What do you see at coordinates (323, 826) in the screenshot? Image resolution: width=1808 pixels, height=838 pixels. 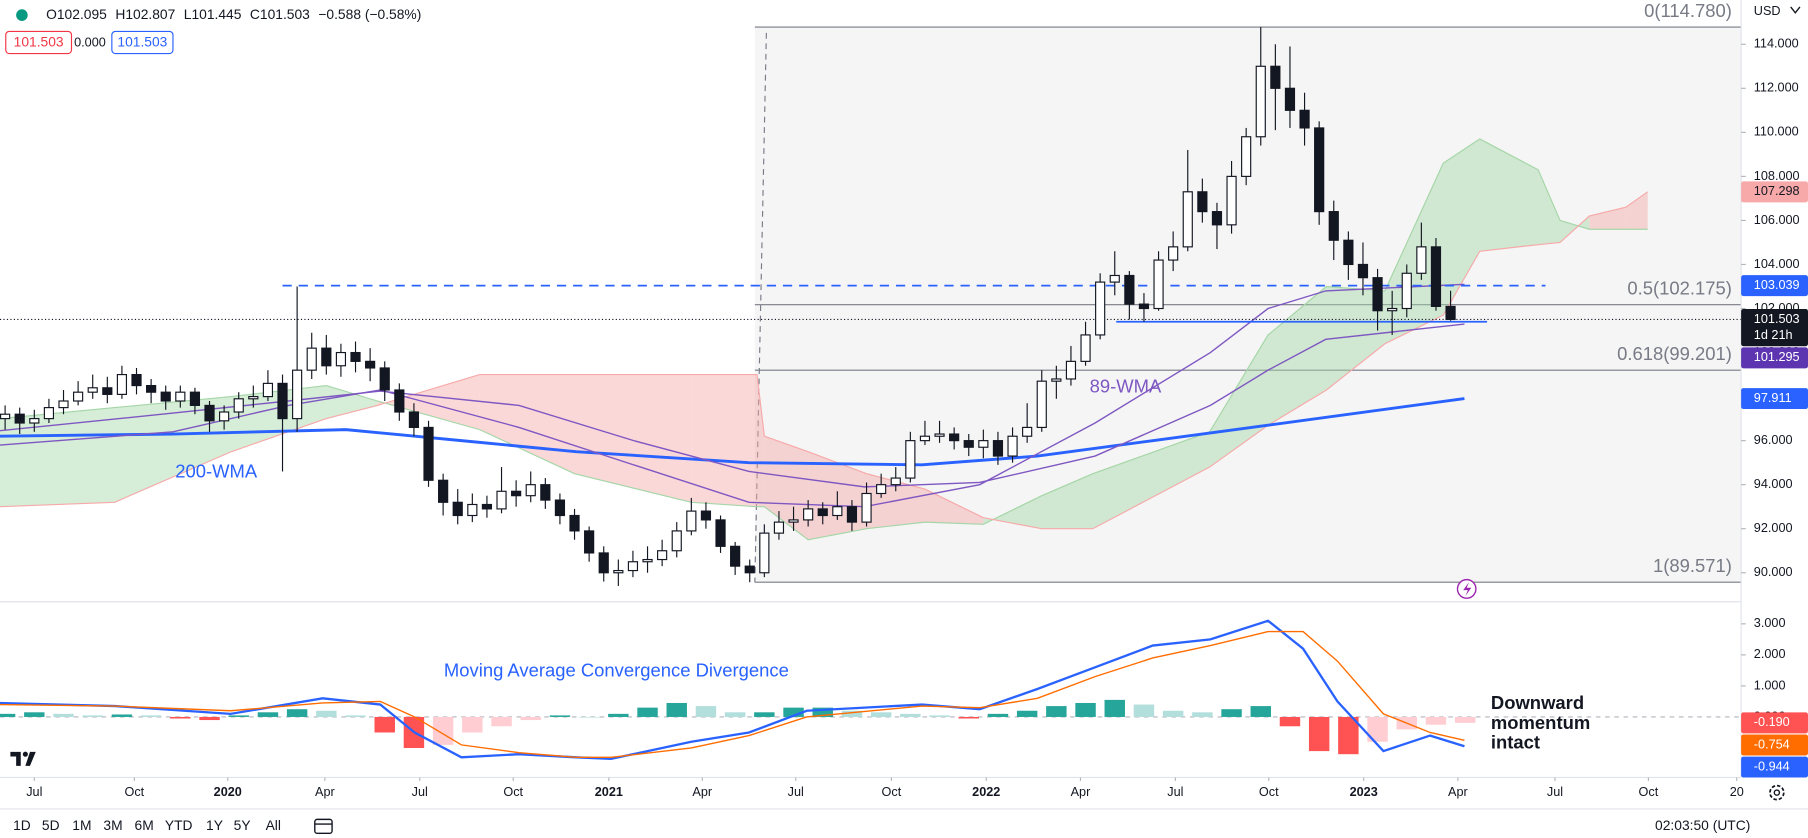 I see `date-range-icon` at bounding box center [323, 826].